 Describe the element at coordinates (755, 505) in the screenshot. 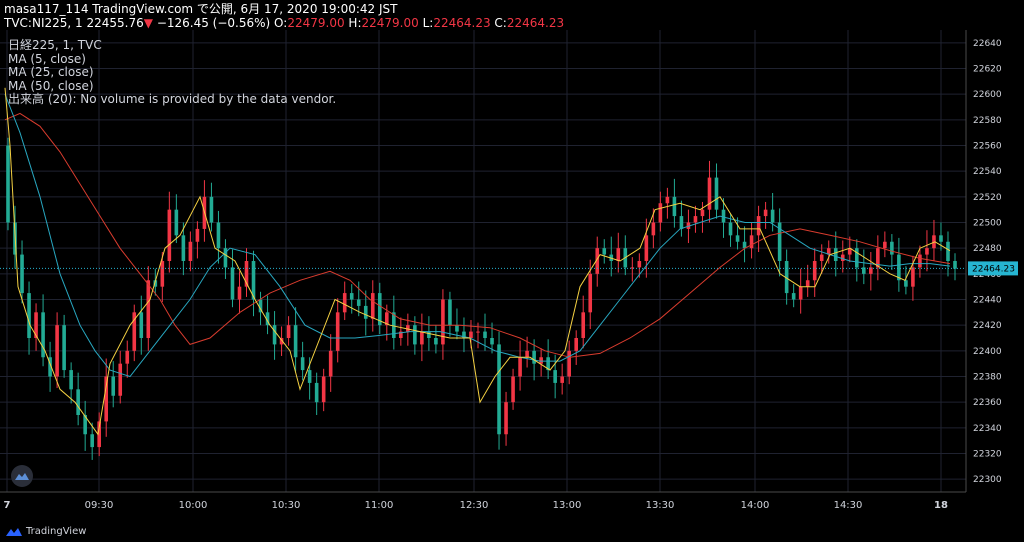

I see `time-tick-label: 14:00` at that location.